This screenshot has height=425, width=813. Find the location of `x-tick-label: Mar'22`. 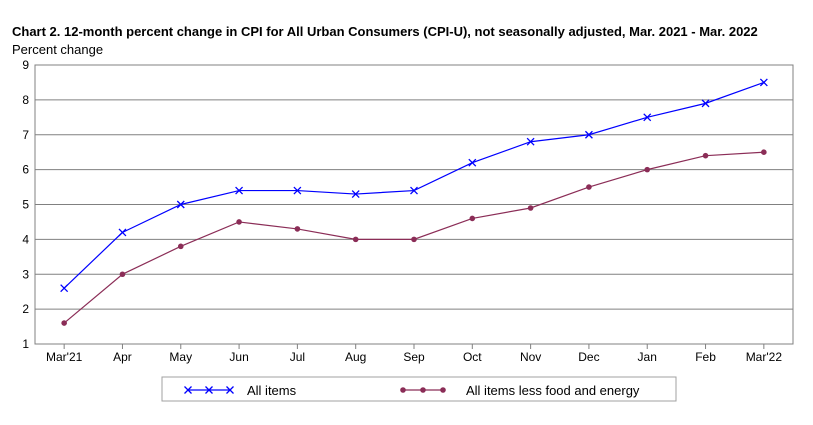

x-tick-label: Mar'22 is located at coordinates (764, 357).